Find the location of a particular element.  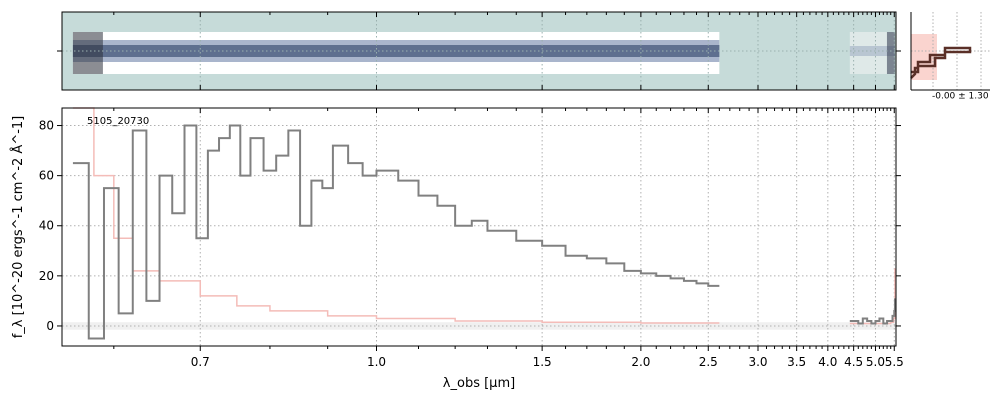

y-tick-label-2: 40 is located at coordinates (46, 226).